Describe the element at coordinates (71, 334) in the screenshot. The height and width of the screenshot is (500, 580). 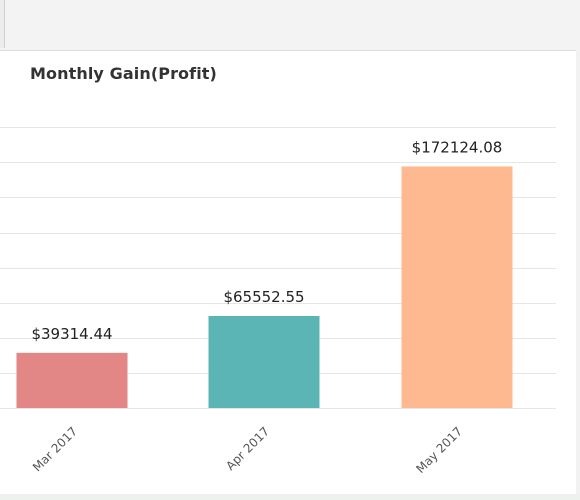
I see `bar-value-label: $39314.44` at that location.